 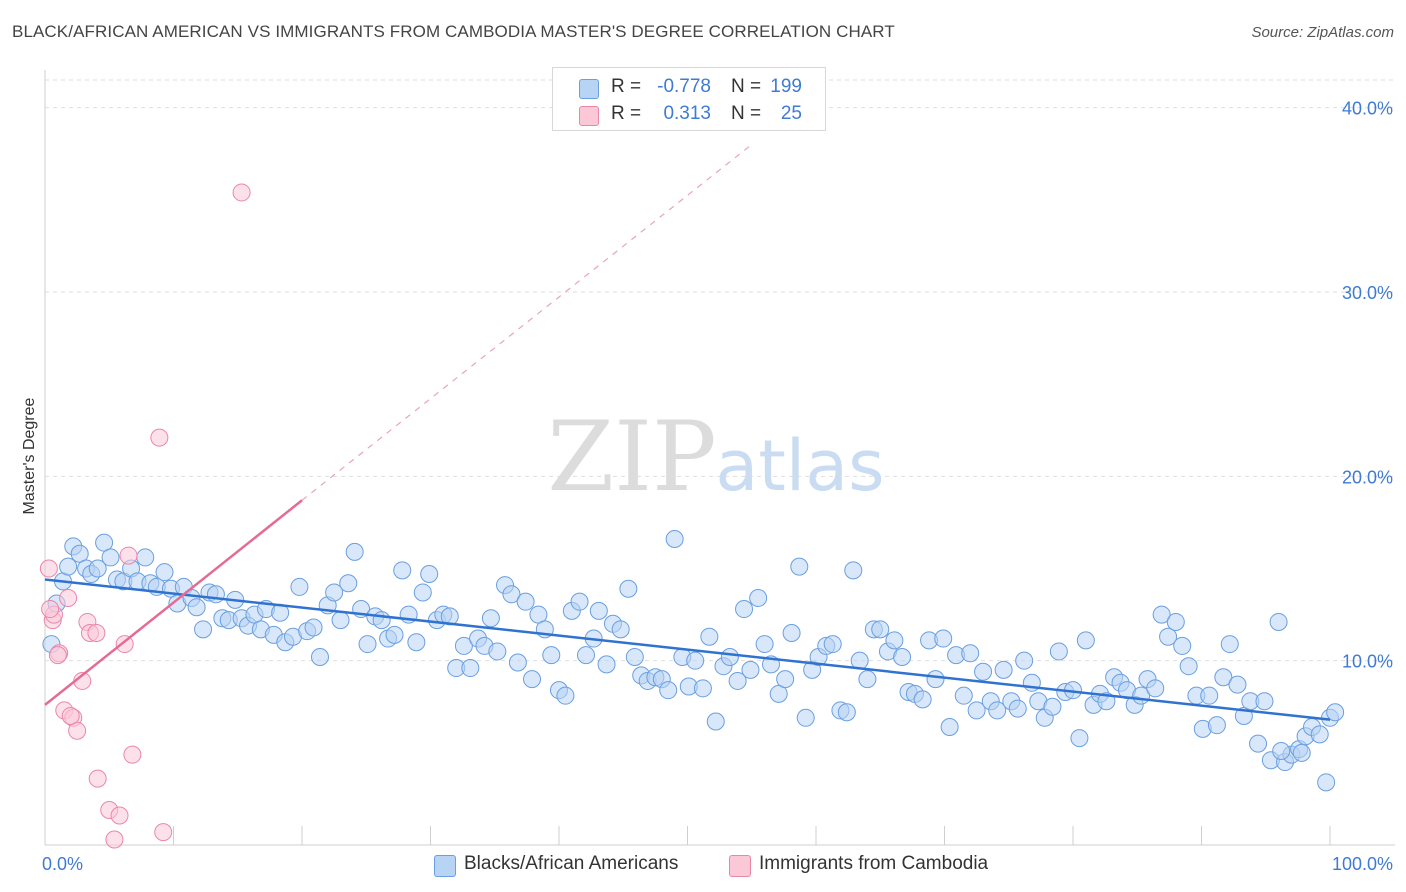 I want to click on correlation-legend: R = -0.778 N = 199 R = 0.313 N = 25, so click(x=689, y=99).